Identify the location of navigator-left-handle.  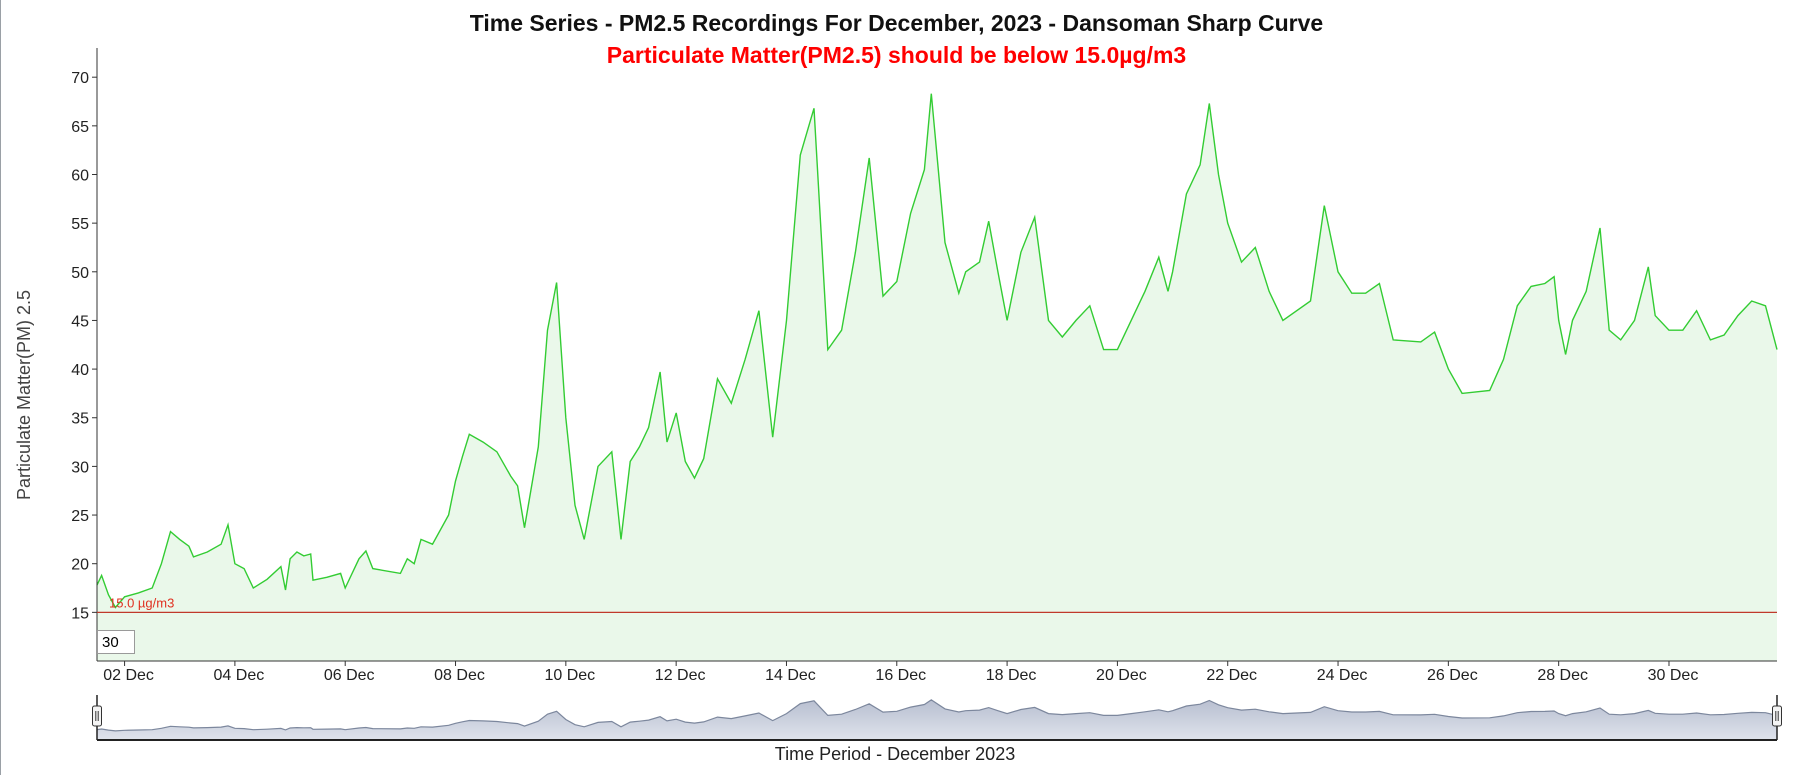
(97, 716).